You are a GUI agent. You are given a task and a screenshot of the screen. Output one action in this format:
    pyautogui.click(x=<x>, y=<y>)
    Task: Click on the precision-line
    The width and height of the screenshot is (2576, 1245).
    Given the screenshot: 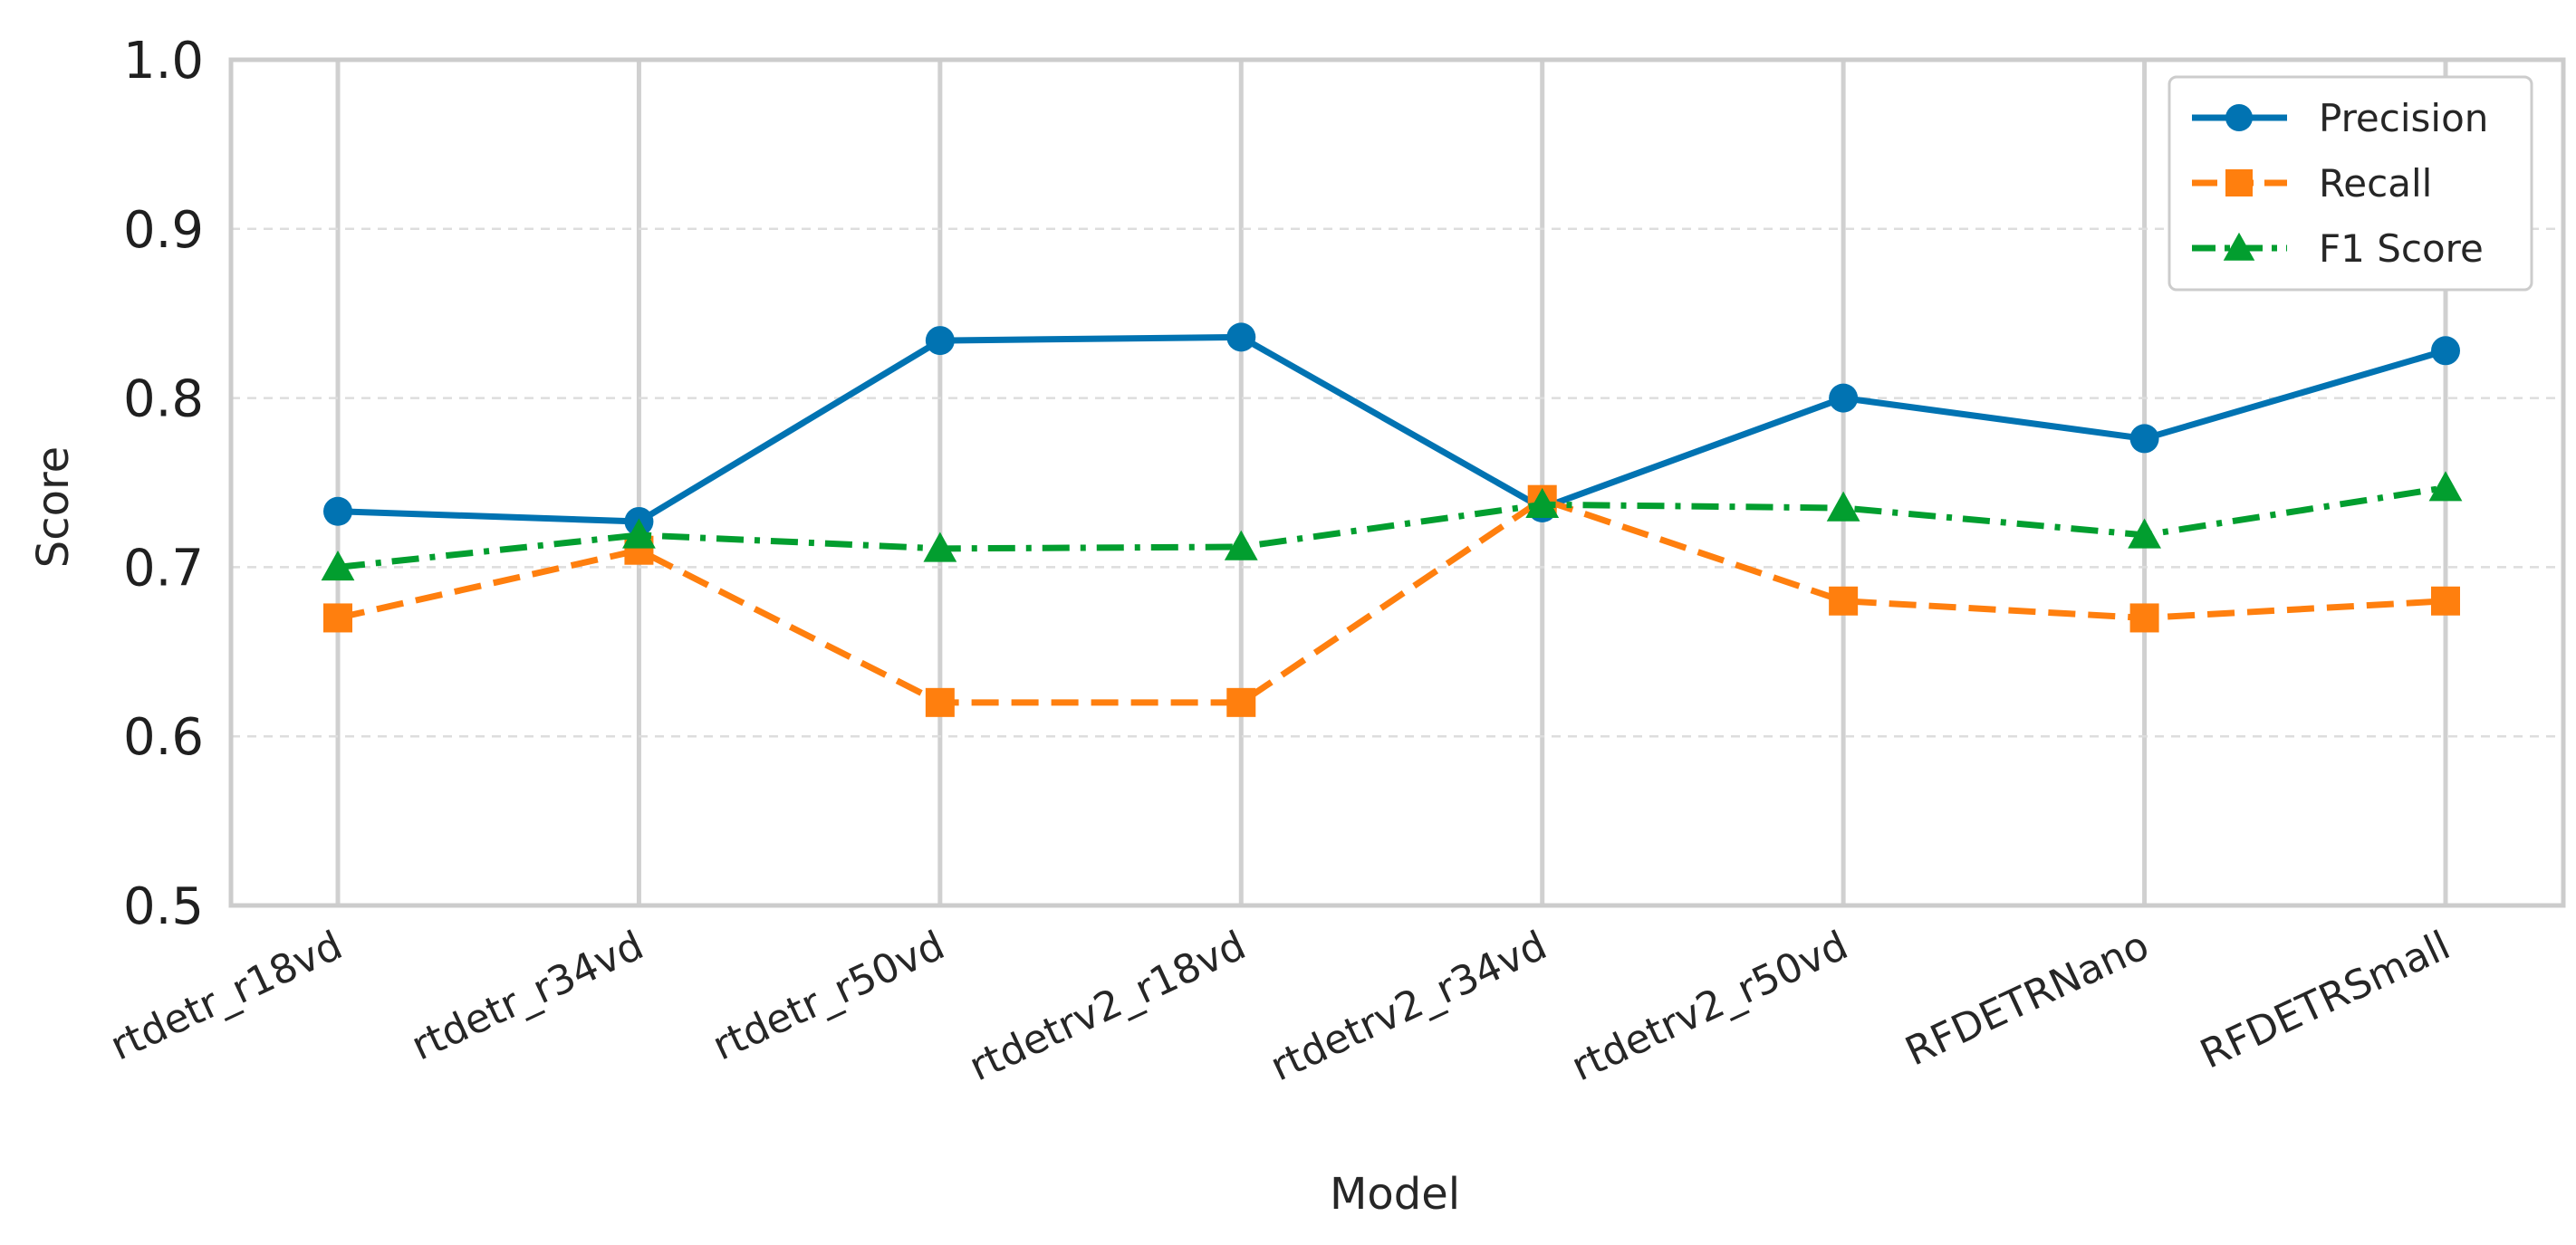 What is the action you would take?
    pyautogui.click(x=1391, y=429)
    